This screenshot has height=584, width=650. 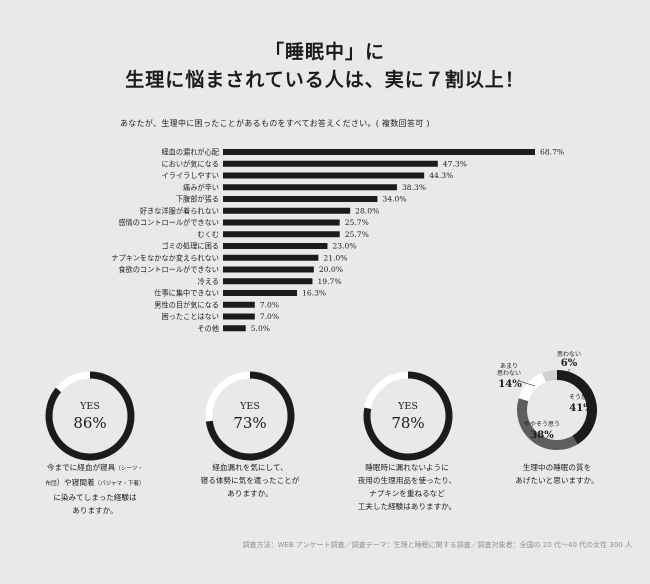 I want to click on ring-slice-label: そう思う, so click(x=581, y=397).